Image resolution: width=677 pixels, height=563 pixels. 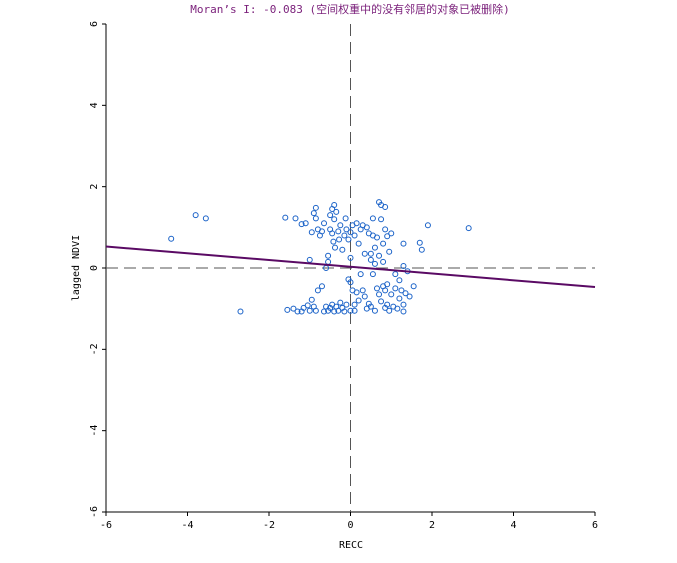 What do you see at coordinates (94, 105) in the screenshot?
I see `y-tick-label-5: 4` at bounding box center [94, 105].